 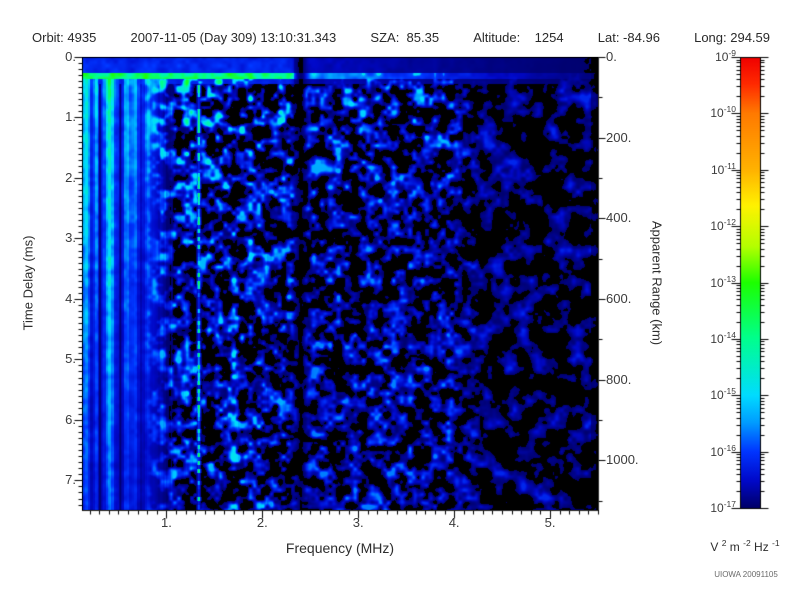 I want to click on colorbar-tick-label: 10-16, so click(x=723, y=450).